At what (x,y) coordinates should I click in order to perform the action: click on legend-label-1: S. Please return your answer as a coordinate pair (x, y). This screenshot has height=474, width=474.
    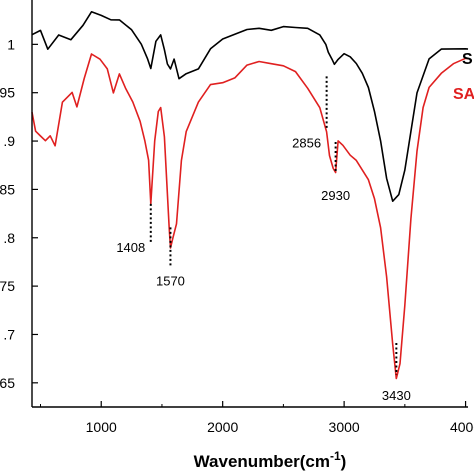
    Looking at the image, I should click on (467, 59).